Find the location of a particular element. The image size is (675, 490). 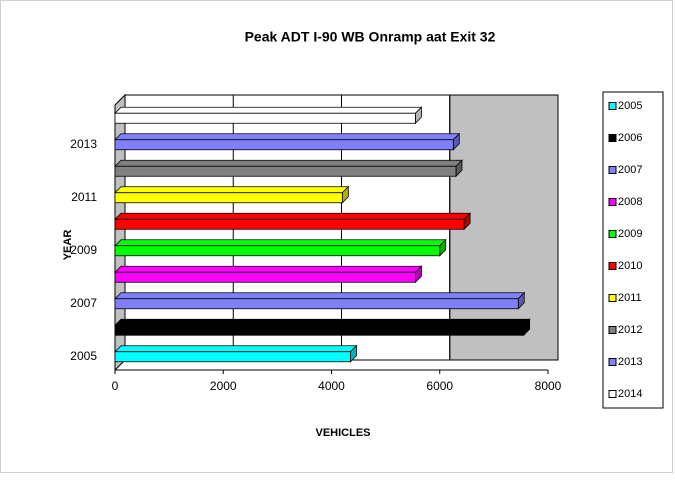

legend-label: 2011 is located at coordinates (630, 298).